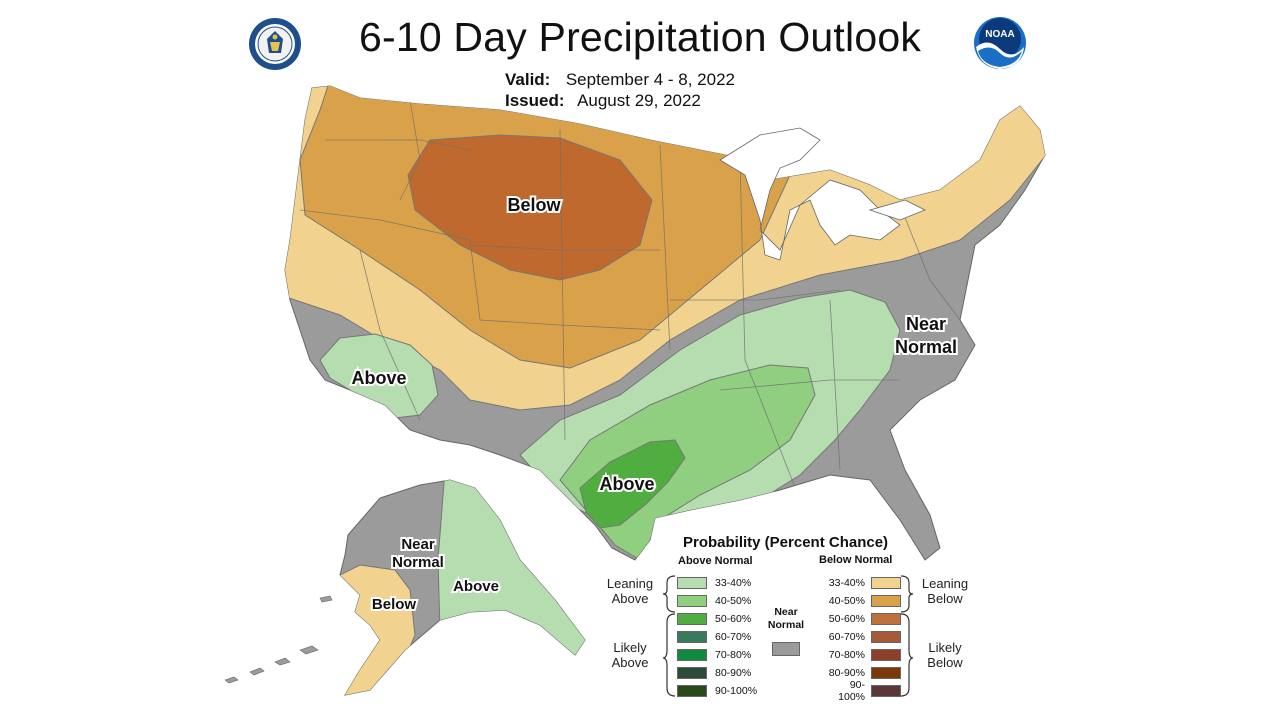 Image resolution: width=1280 pixels, height=720 pixels. Describe the element at coordinates (945, 591) in the screenshot. I see `leaning-below-label: Leaning Below` at that location.